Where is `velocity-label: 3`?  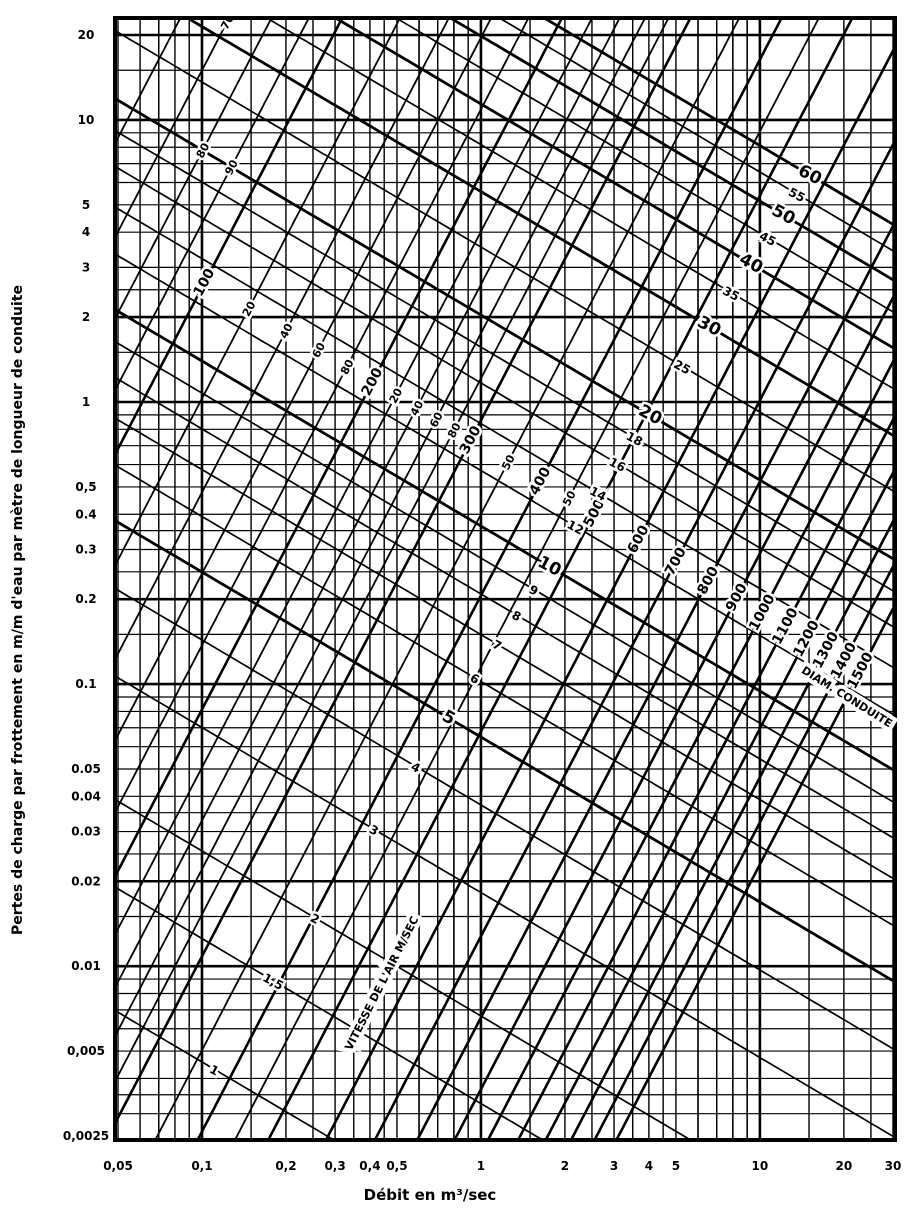 velocity-label: 3 is located at coordinates (374, 830).